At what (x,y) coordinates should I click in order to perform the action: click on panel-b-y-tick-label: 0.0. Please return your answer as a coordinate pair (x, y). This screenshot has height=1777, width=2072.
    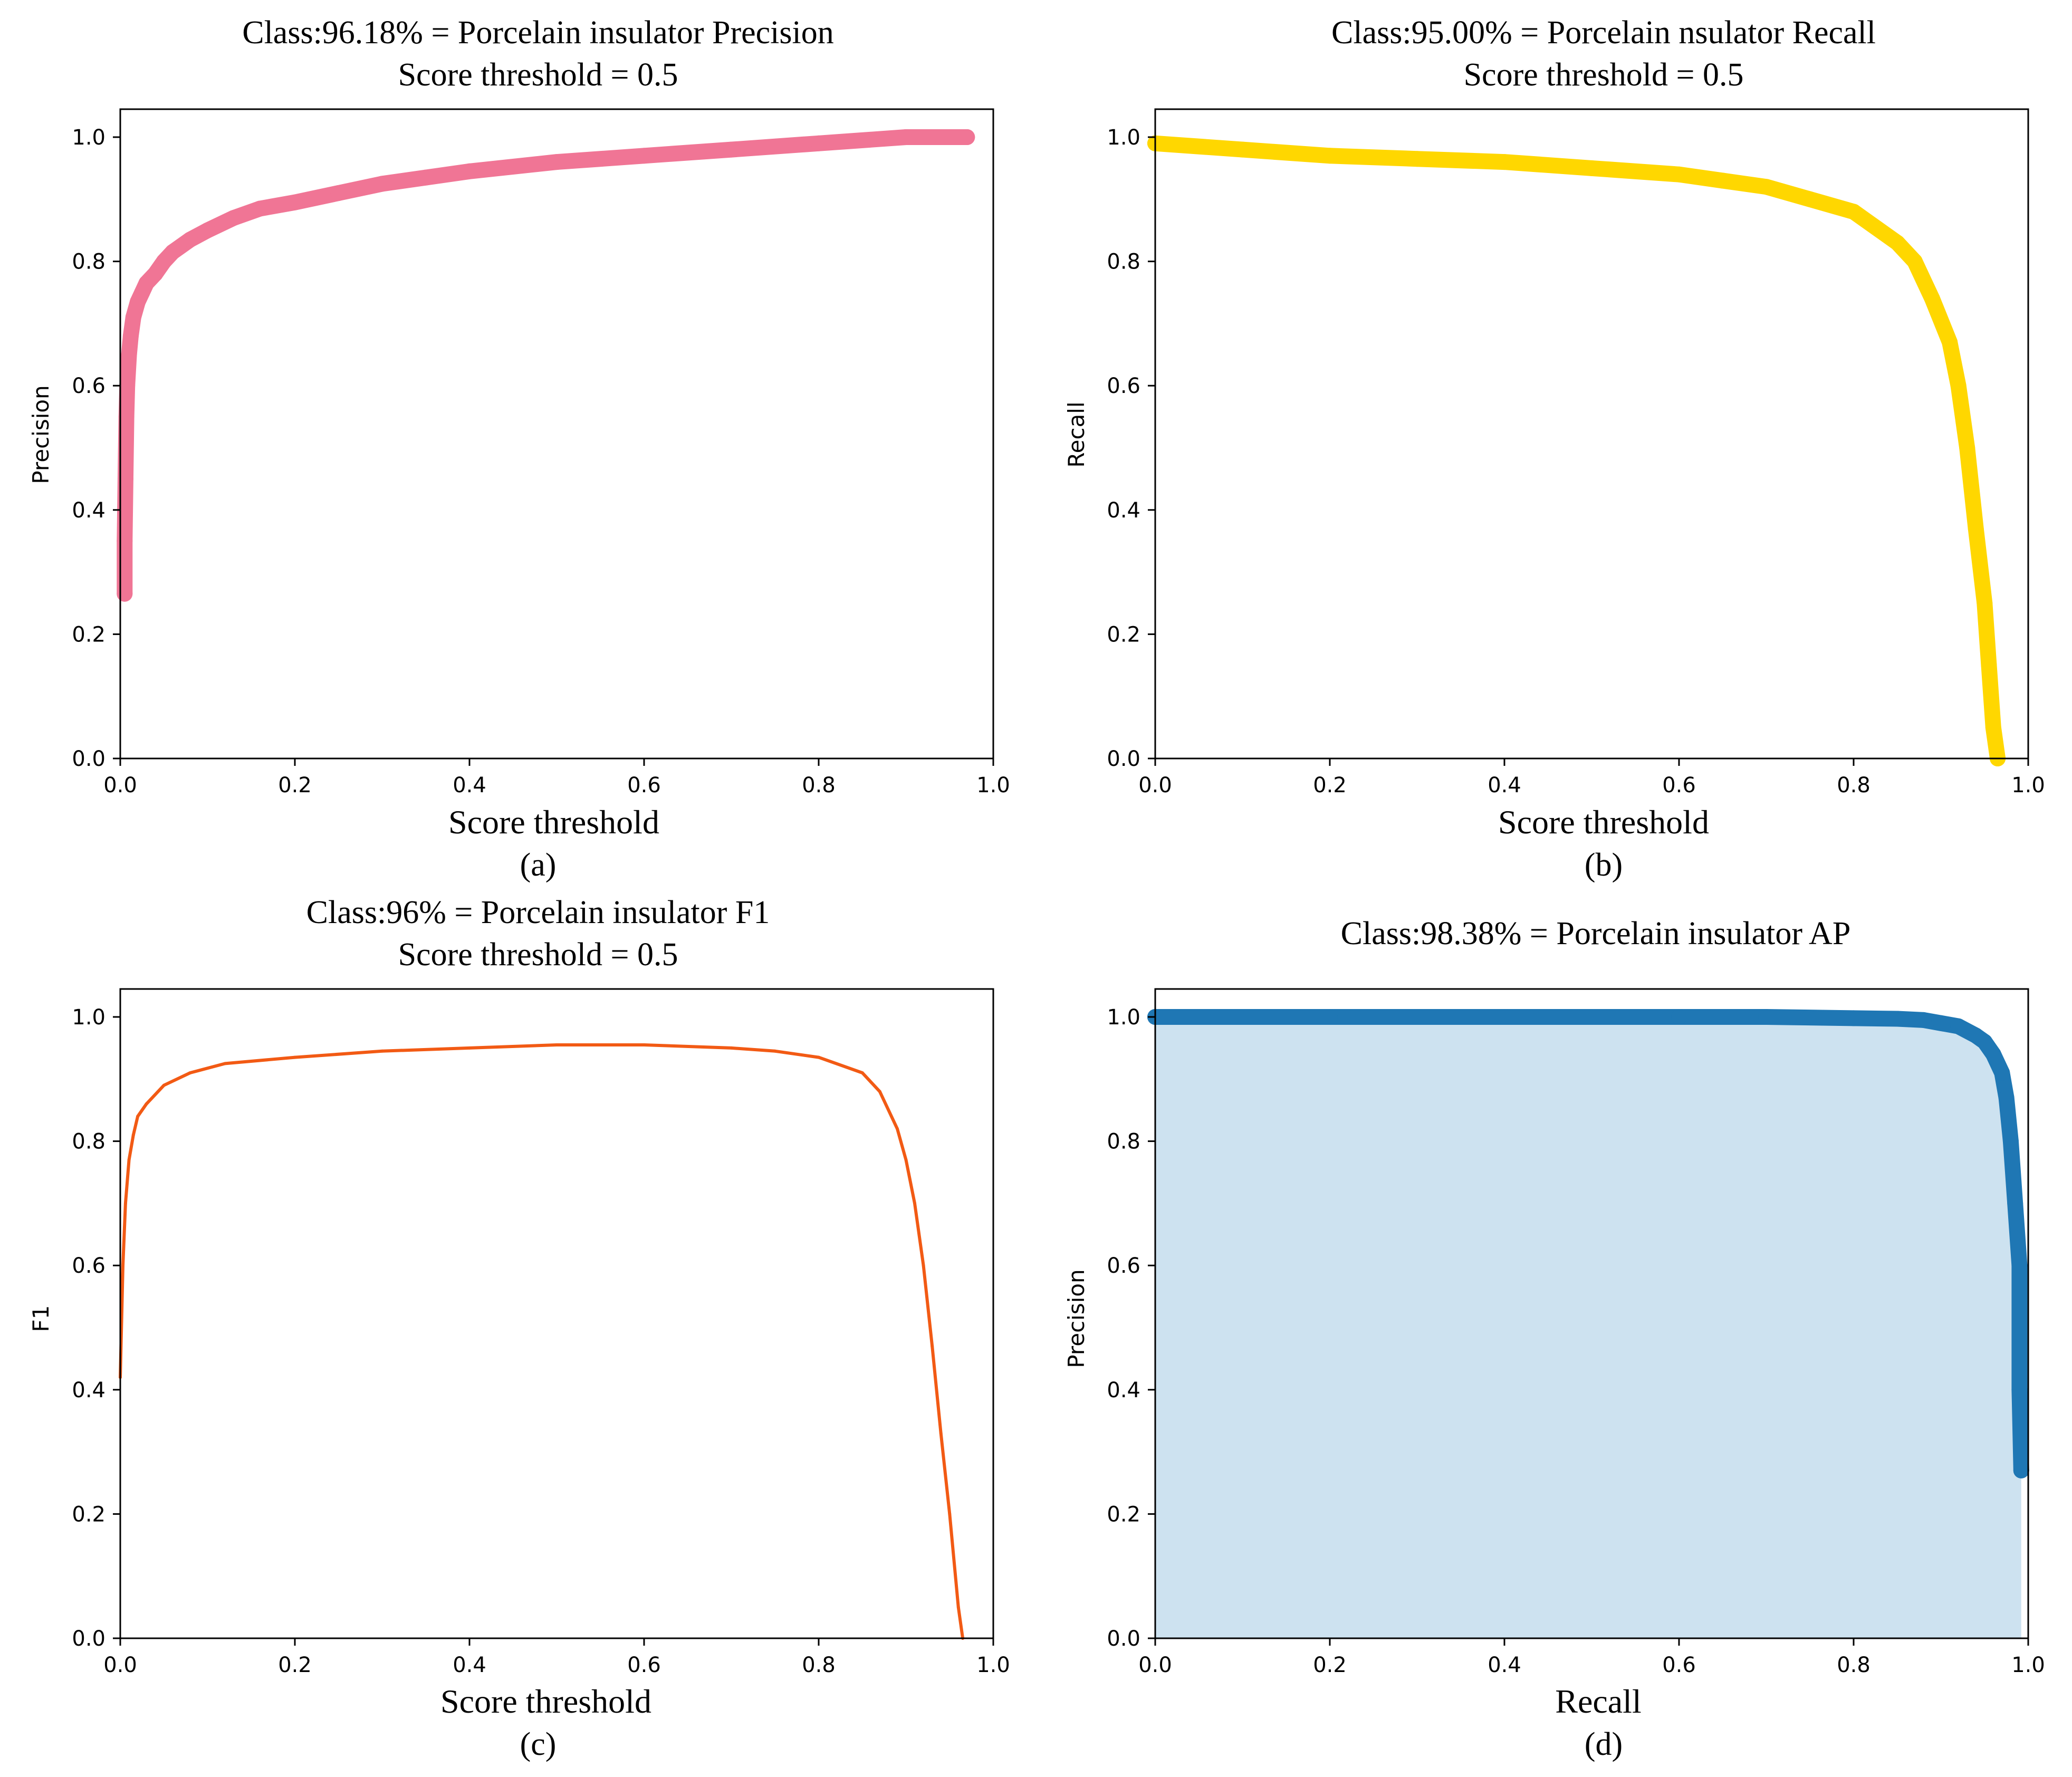
    Looking at the image, I should click on (1123, 759).